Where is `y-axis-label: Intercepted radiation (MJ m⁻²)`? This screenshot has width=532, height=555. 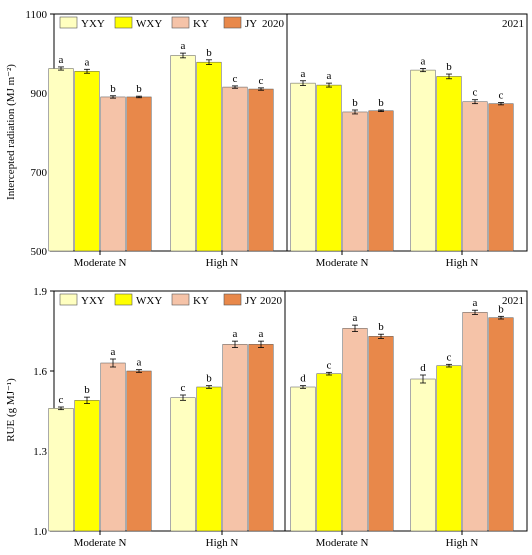 y-axis-label: Intercepted radiation (MJ m⁻²) is located at coordinates (11, 132).